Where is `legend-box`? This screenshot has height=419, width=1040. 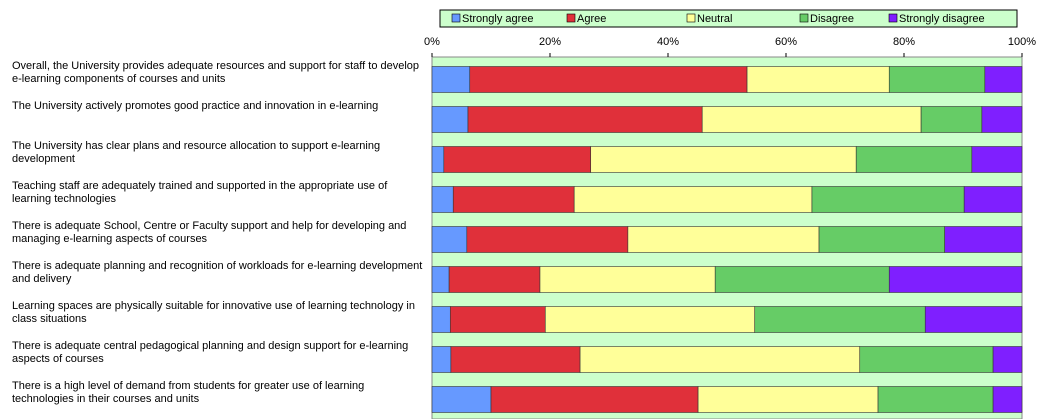
legend-box is located at coordinates (728, 18).